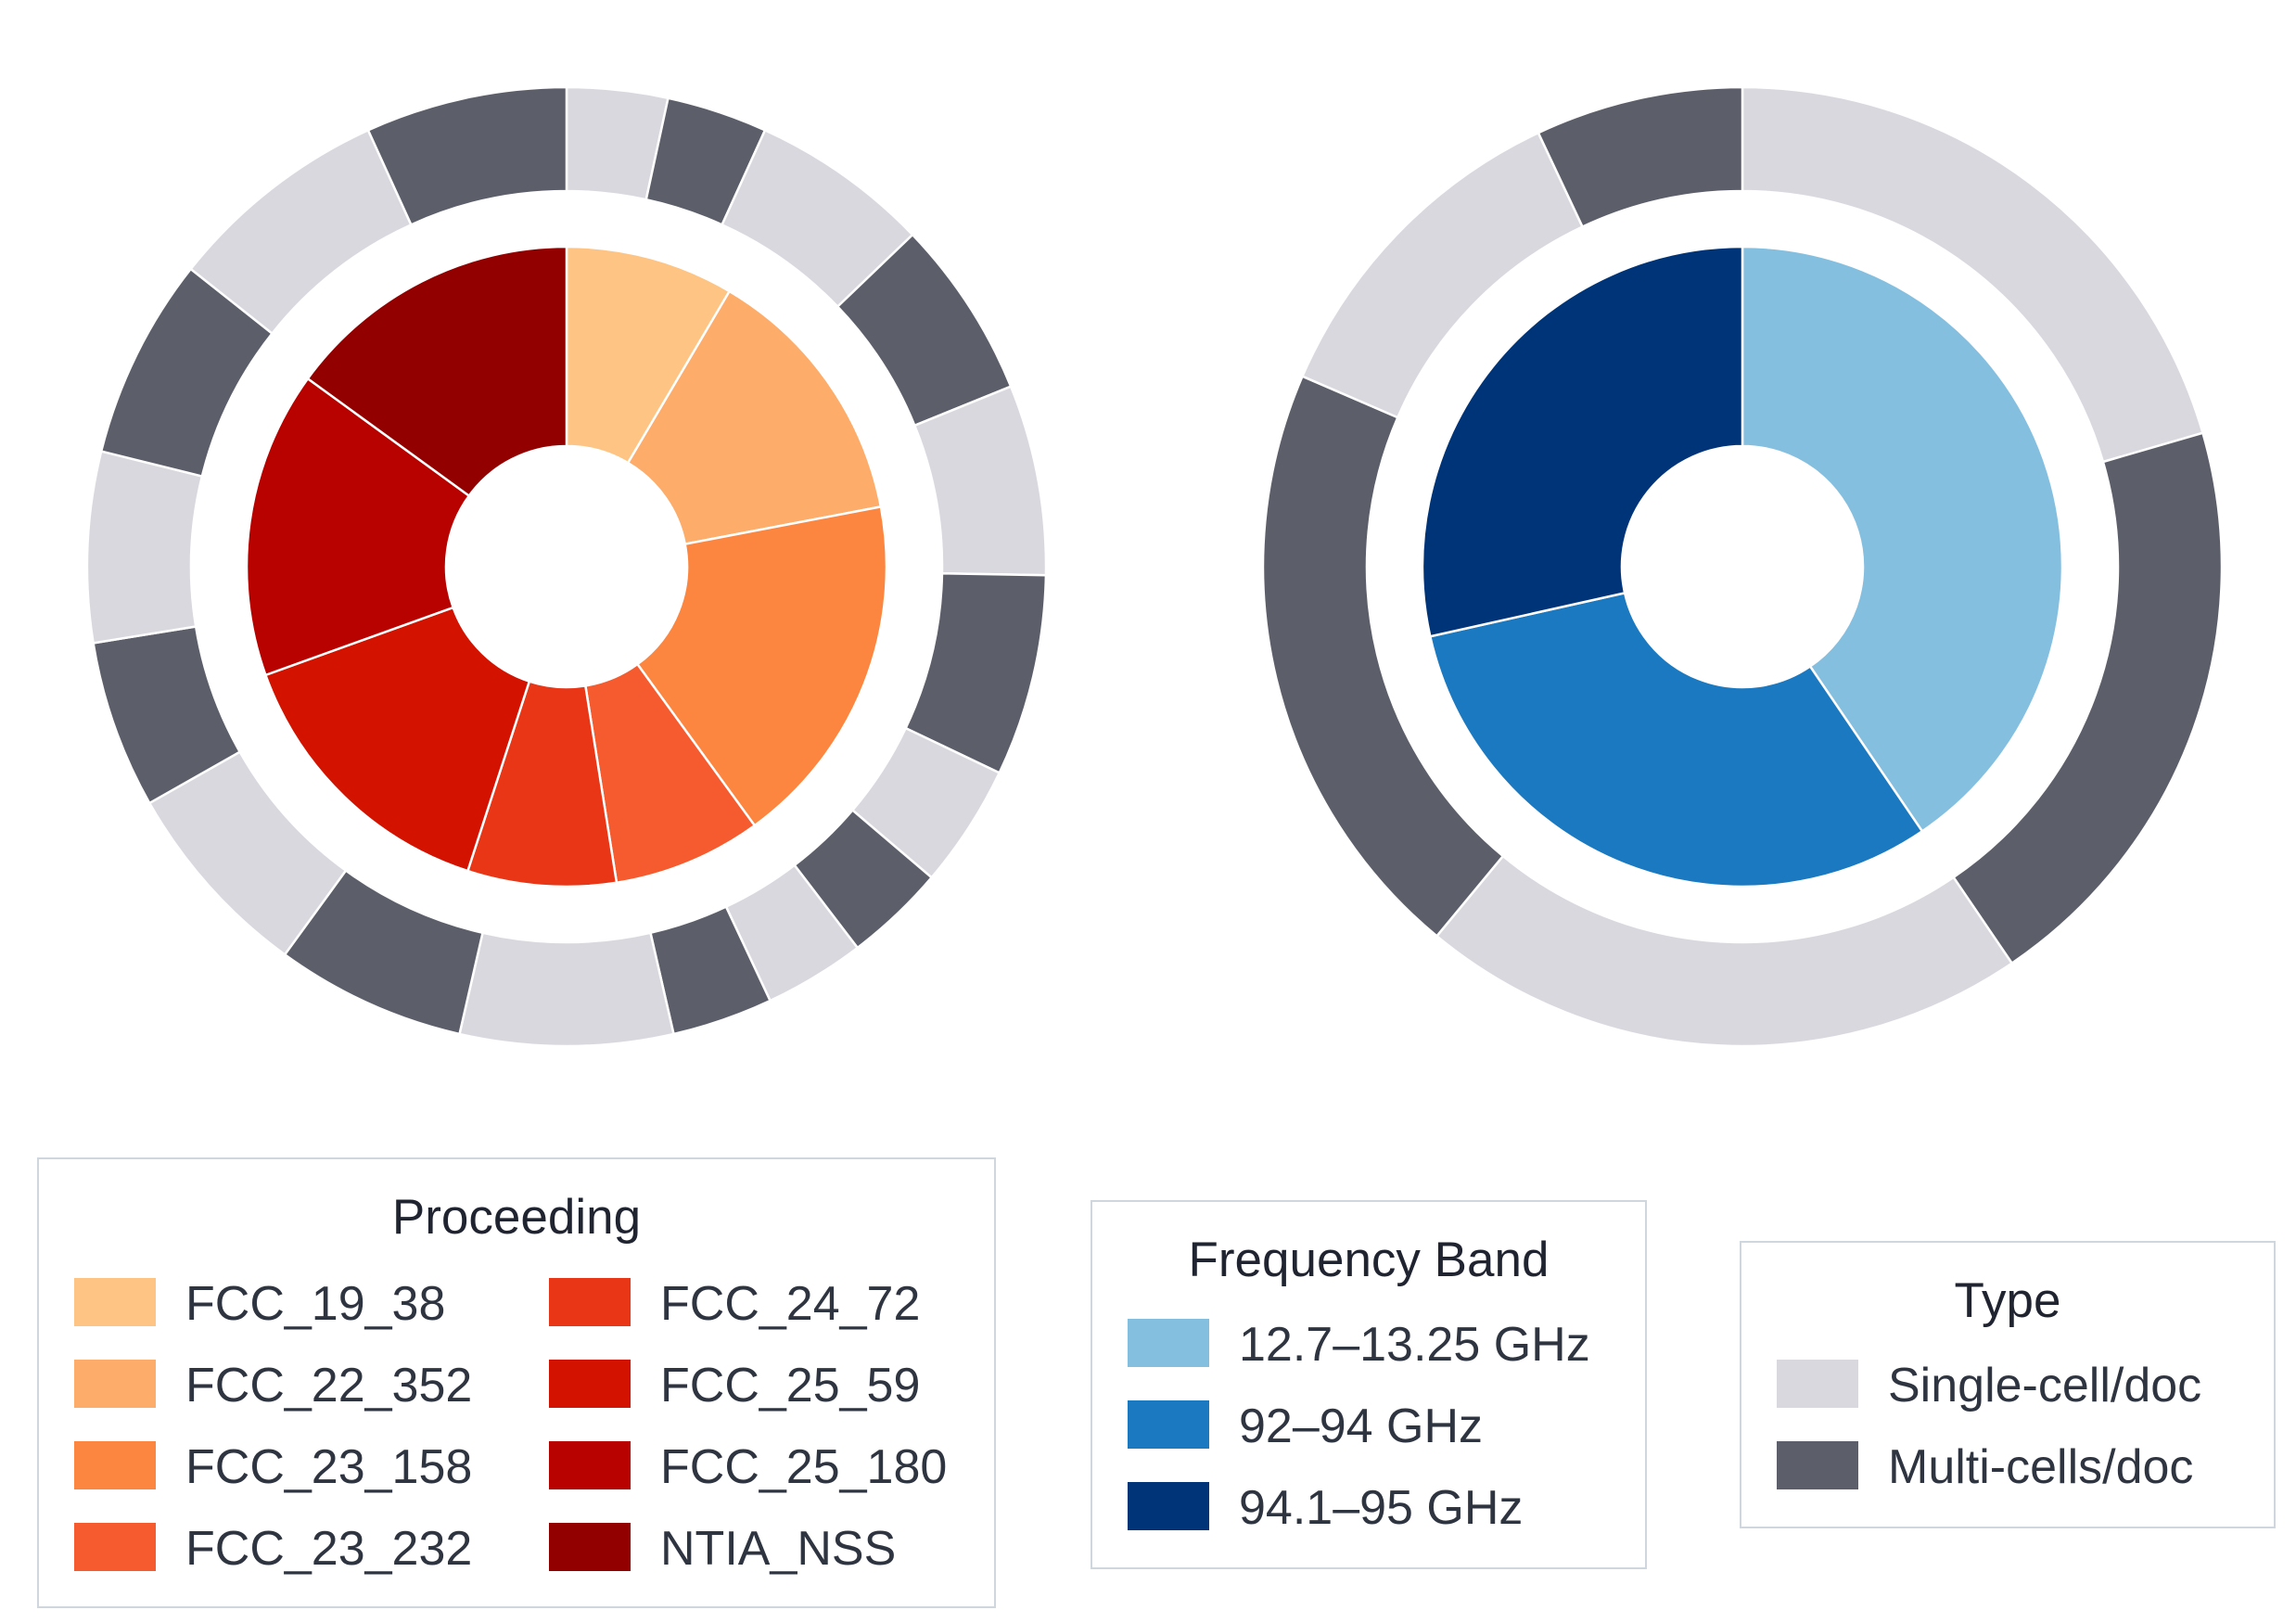  Describe the element at coordinates (778, 1549) in the screenshot. I see `legend-label: NTIA_NSS` at that location.